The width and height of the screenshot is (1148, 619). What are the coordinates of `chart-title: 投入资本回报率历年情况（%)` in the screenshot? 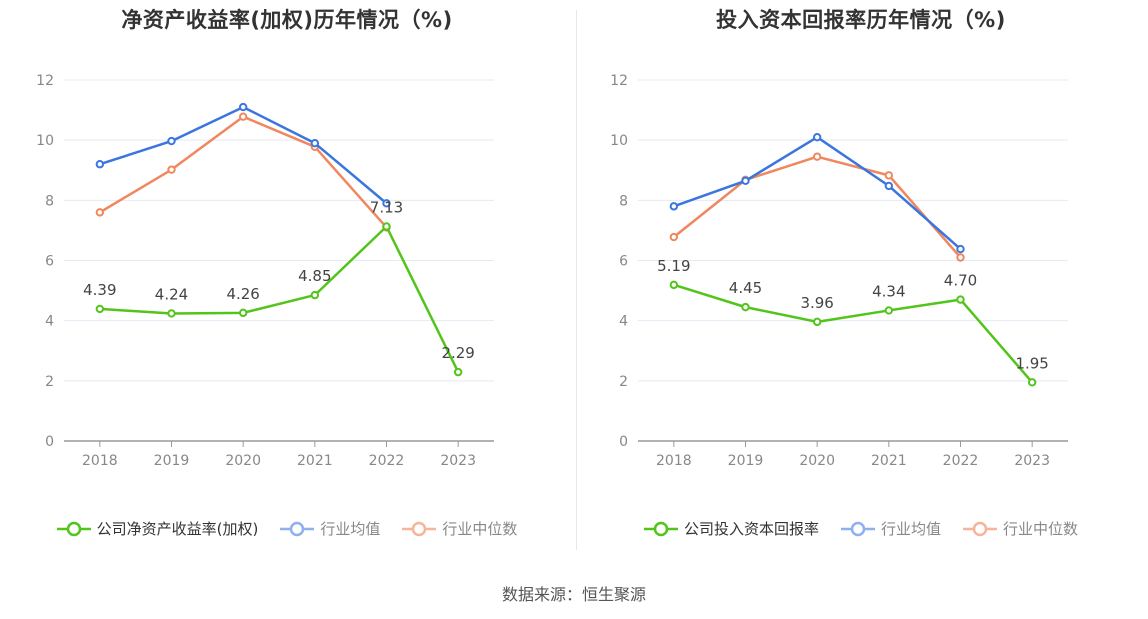 It's located at (861, 20).